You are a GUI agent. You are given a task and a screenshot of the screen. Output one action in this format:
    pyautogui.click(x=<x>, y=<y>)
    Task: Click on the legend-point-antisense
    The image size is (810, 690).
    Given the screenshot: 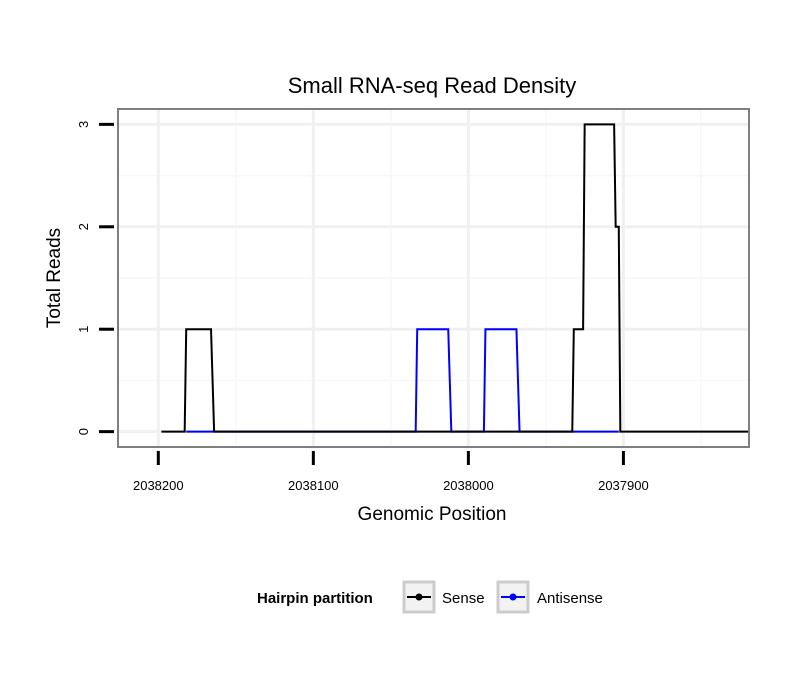 What is the action you would take?
    pyautogui.click(x=513, y=597)
    